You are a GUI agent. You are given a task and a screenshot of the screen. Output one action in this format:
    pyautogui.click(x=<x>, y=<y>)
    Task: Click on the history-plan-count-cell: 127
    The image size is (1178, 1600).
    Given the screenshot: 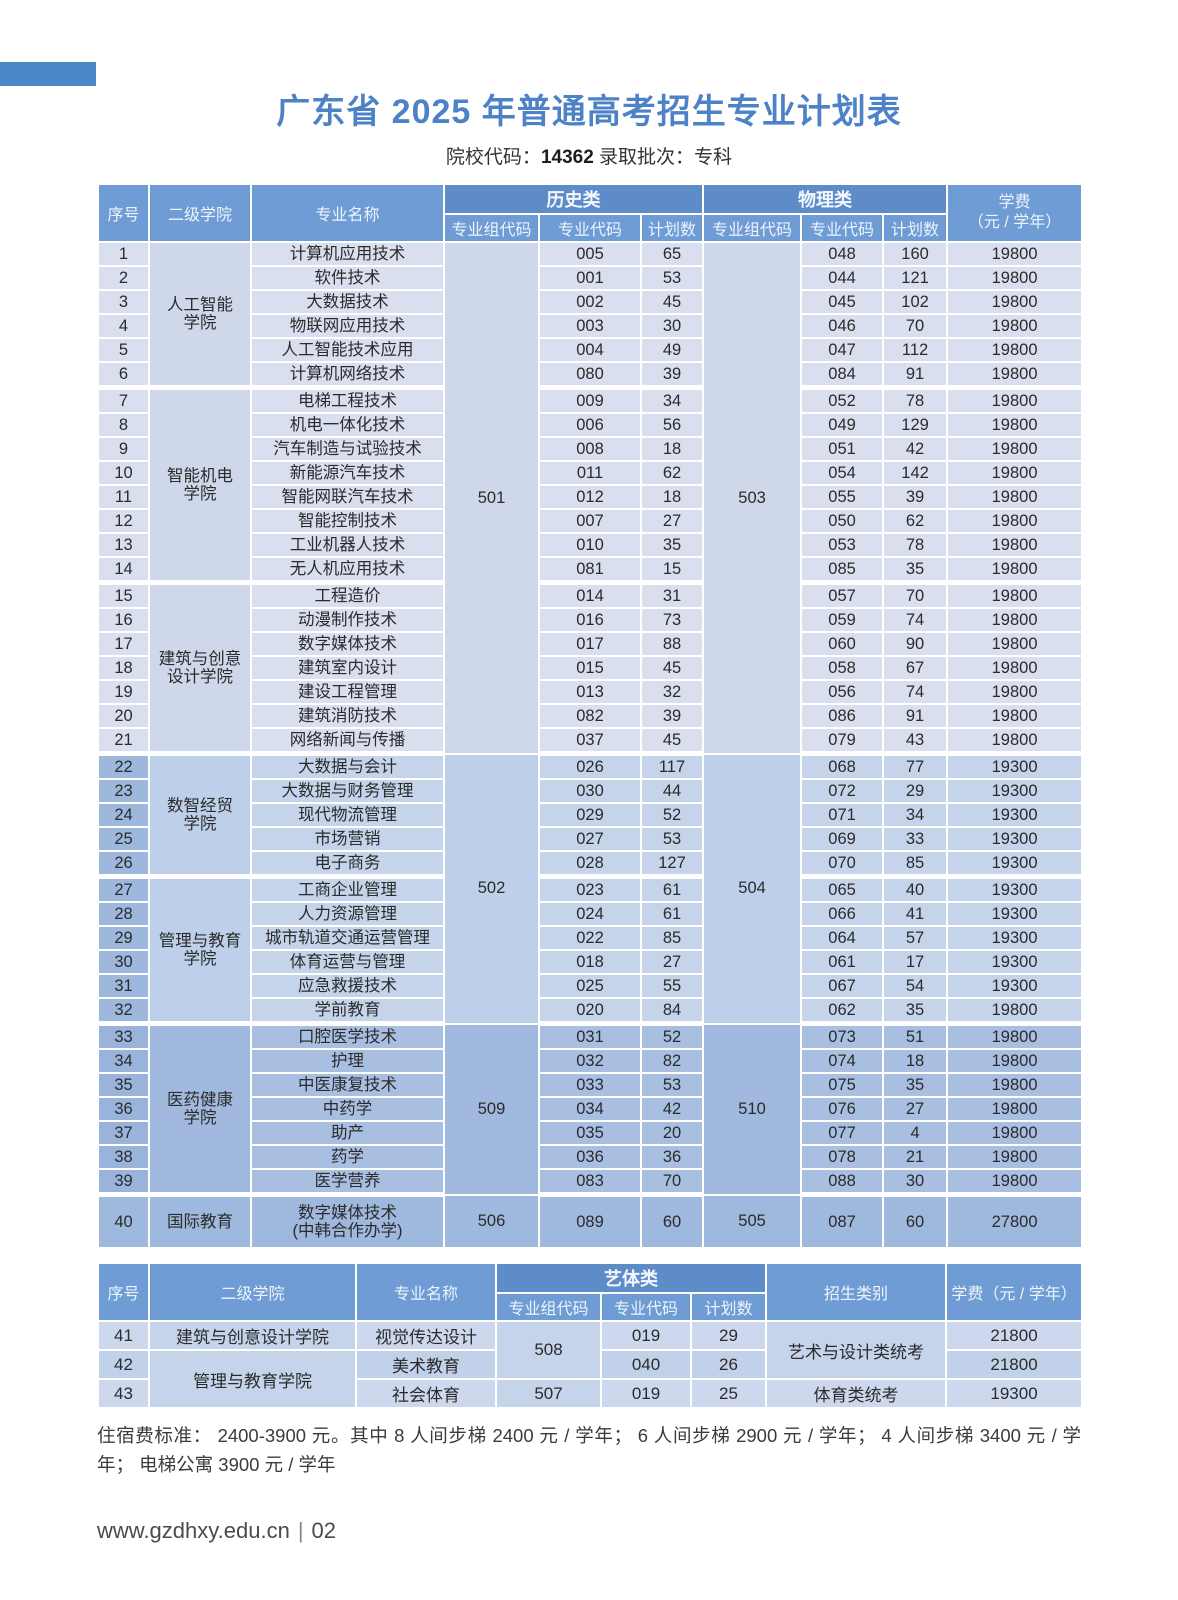 What is the action you would take?
    pyautogui.click(x=672, y=864)
    